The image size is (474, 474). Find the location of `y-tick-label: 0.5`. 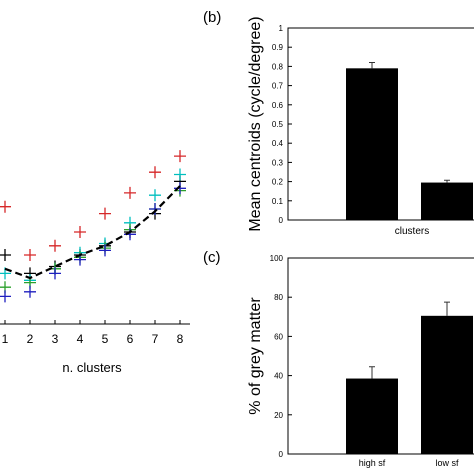

y-tick-label: 0.5 is located at coordinates (278, 124).